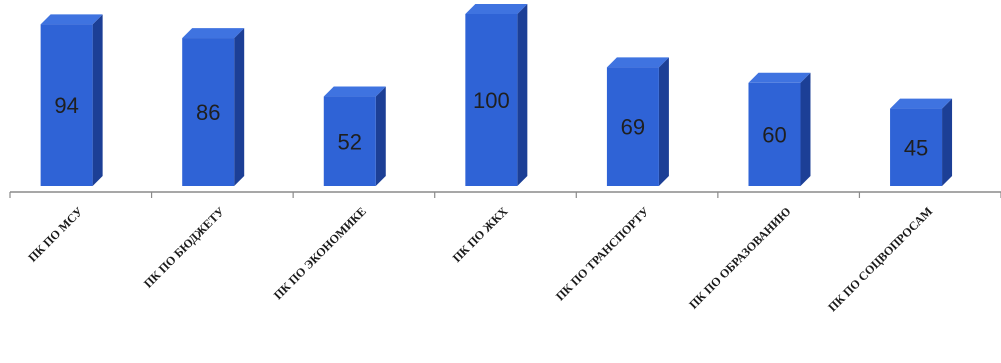  Describe the element at coordinates (505, 195) in the screenshot. I see `x-axis-ticks` at that location.